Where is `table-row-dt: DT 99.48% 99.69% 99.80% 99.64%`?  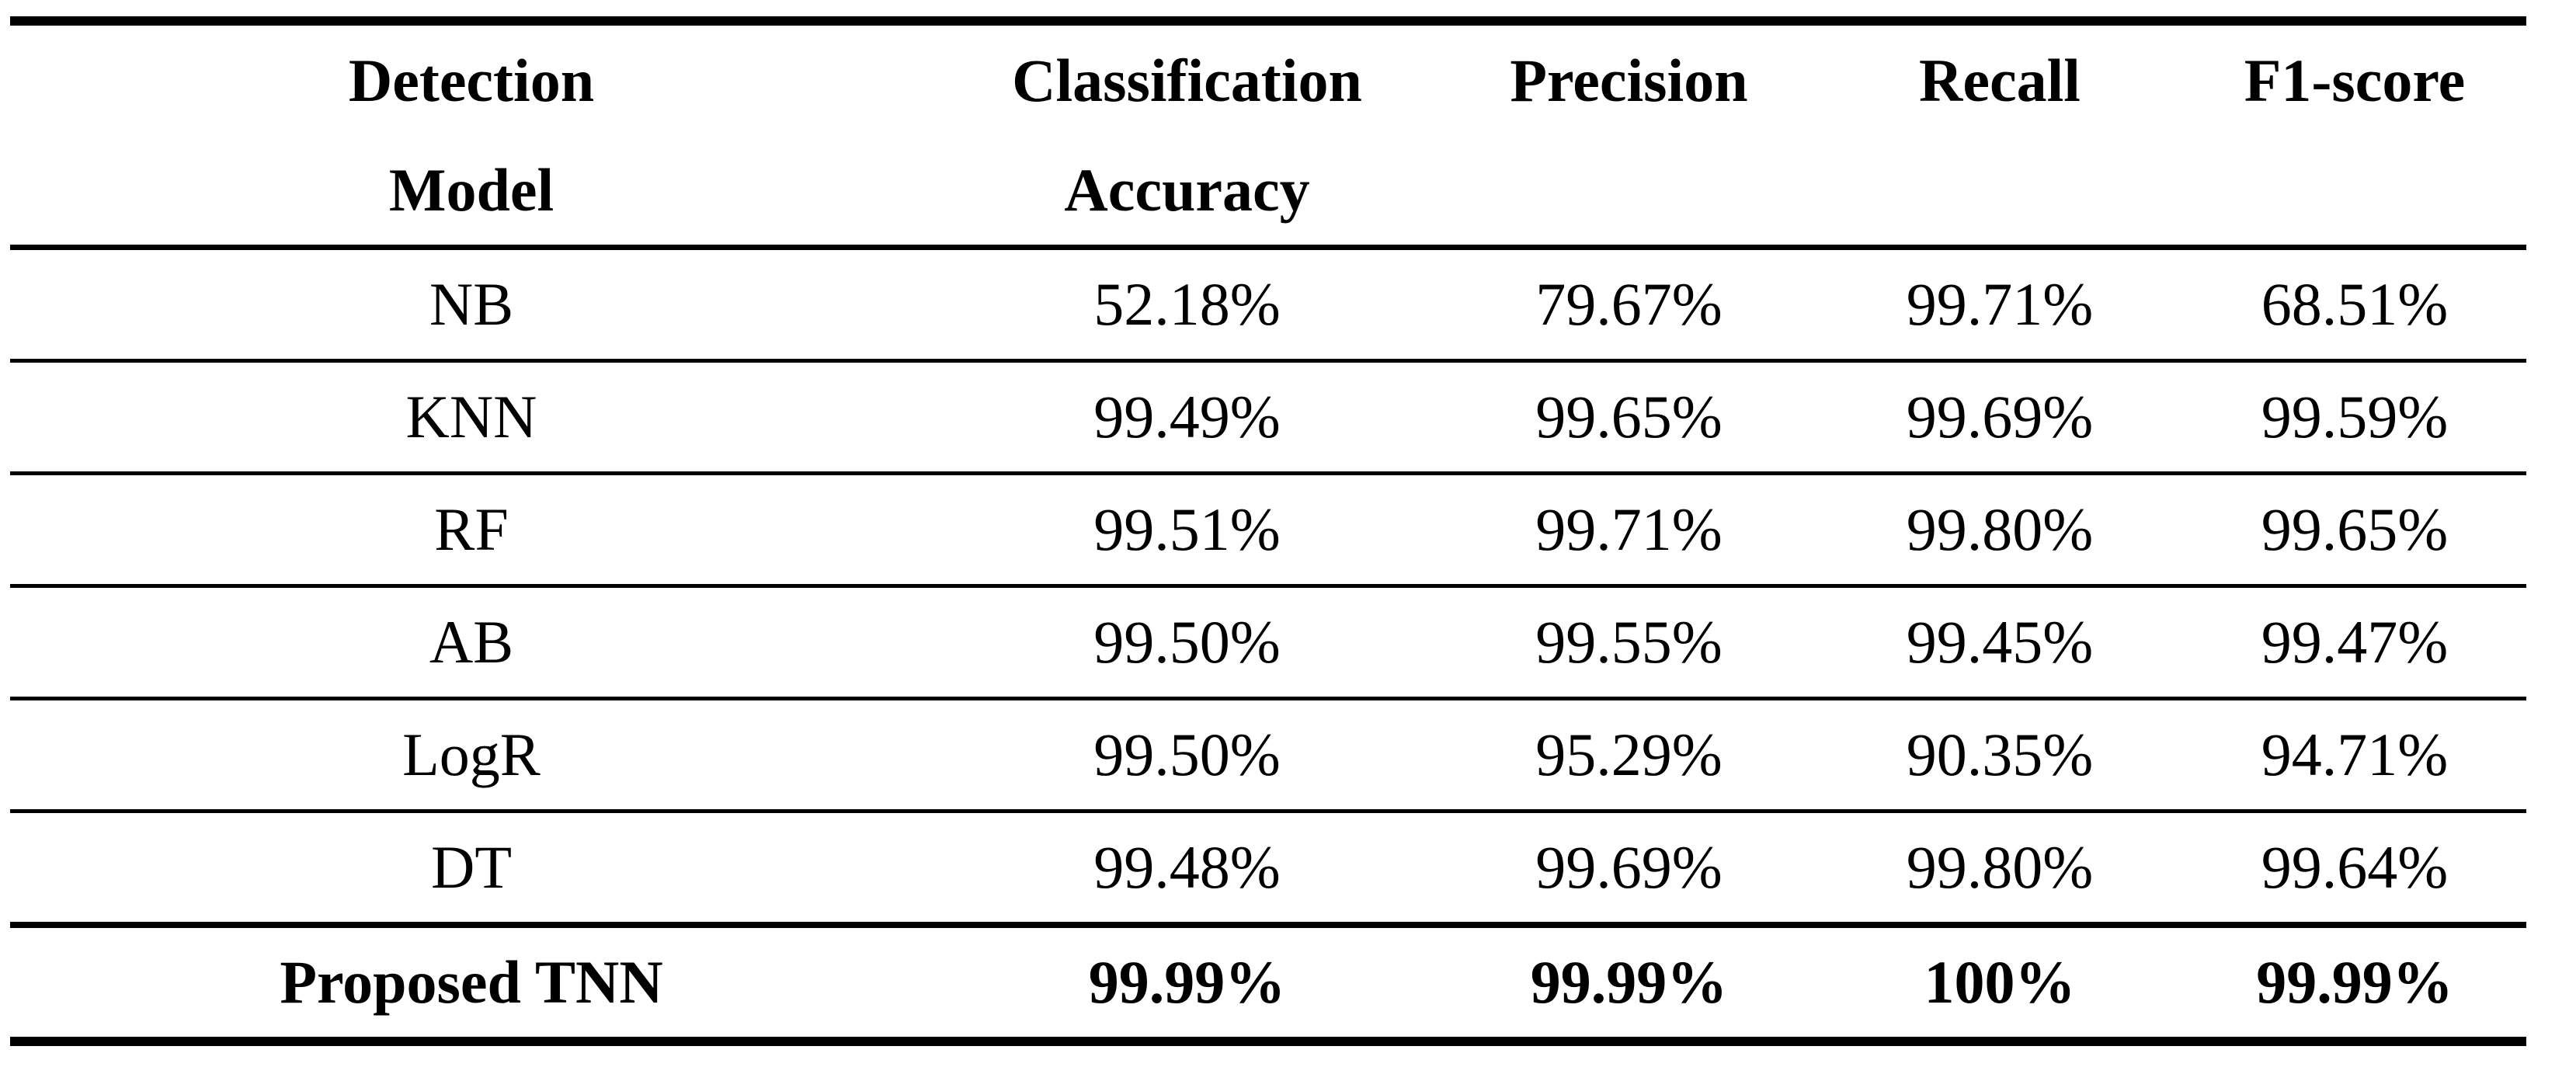
table-row-dt: DT 99.48% 99.69% 99.80% 99.64% is located at coordinates (1268, 867).